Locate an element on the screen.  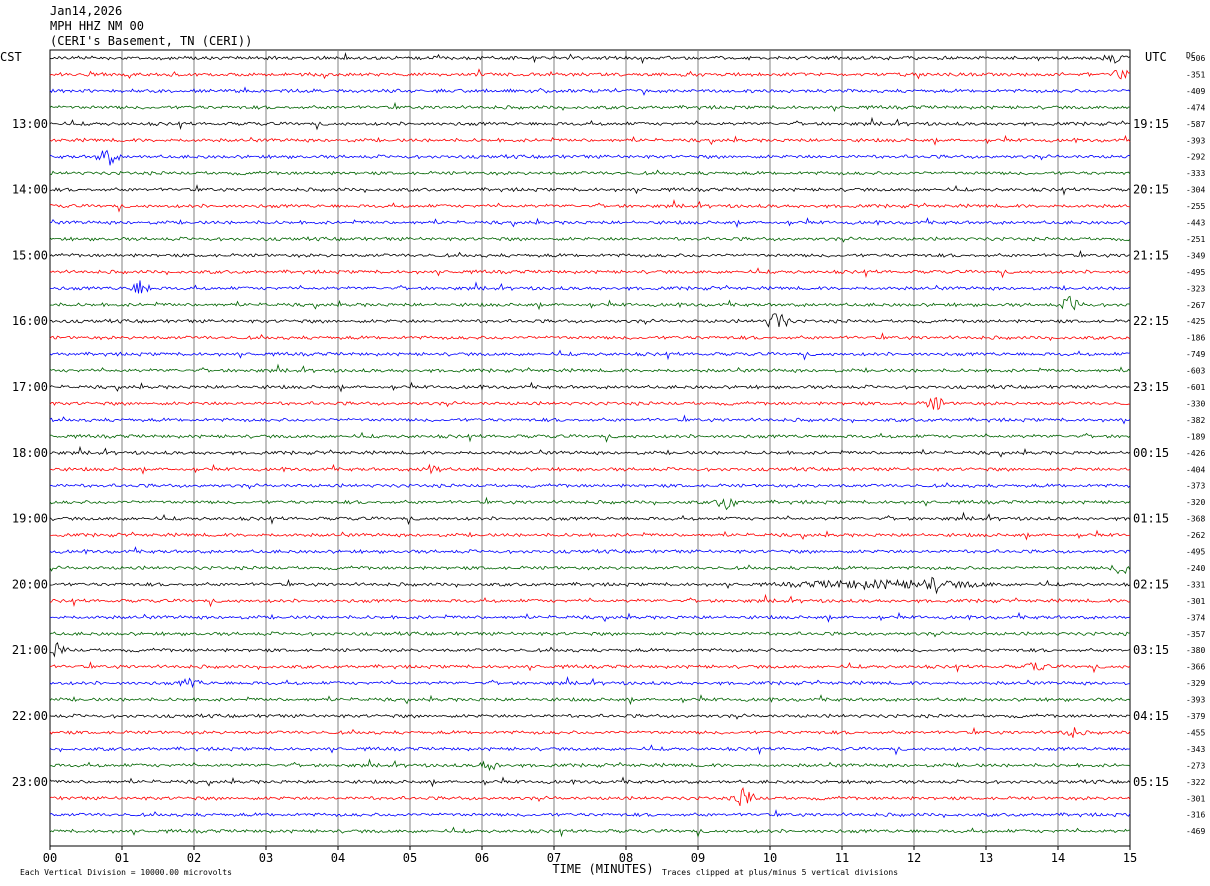
utc-hour-label: 19:15 is located at coordinates (1151, 124).